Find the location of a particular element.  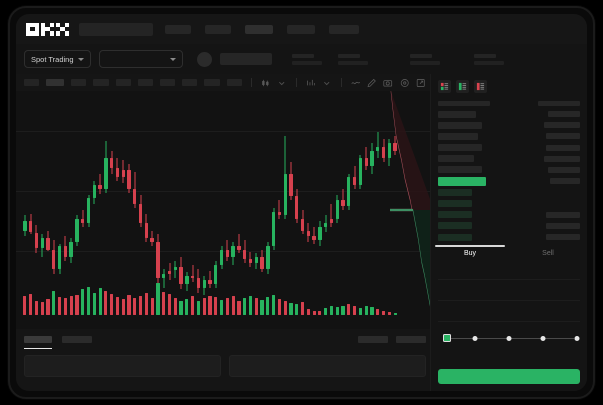

tab-sell: Sell is located at coordinates (548, 254).